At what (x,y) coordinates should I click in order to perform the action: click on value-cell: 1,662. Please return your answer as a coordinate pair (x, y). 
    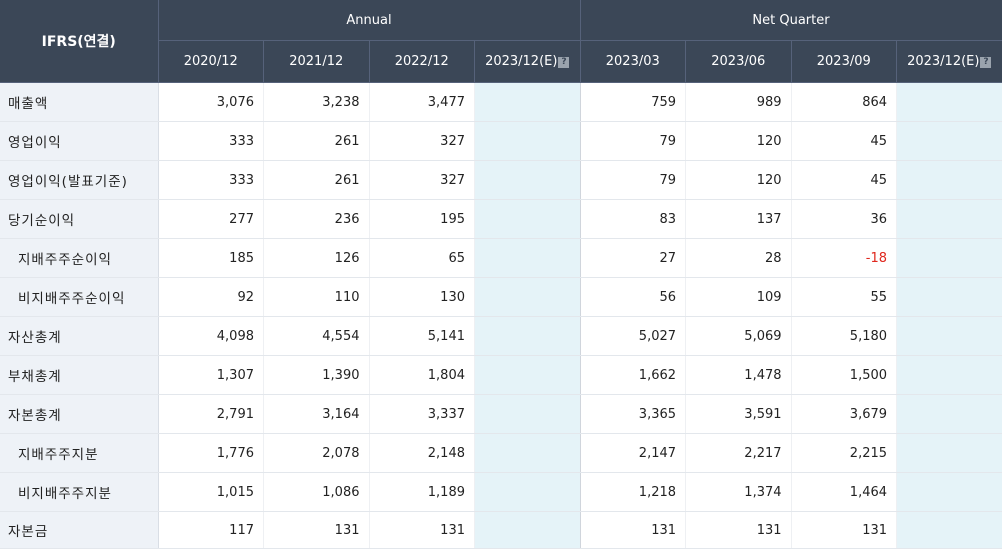
    Looking at the image, I should click on (633, 375).